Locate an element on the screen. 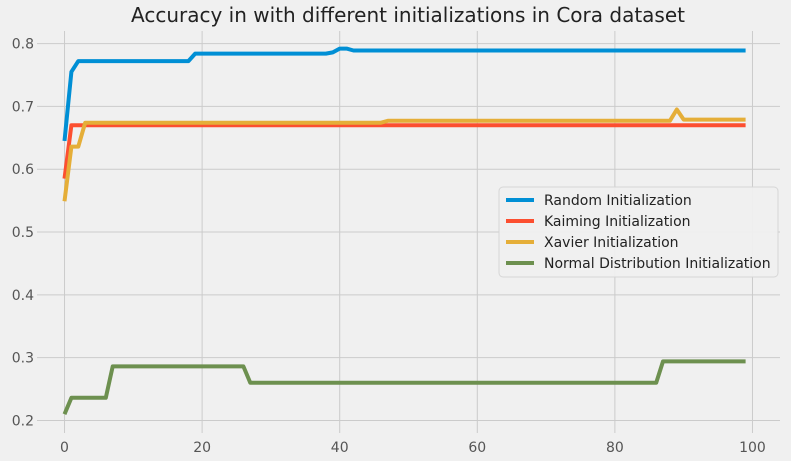  x-tick-label: 40 is located at coordinates (340, 448).